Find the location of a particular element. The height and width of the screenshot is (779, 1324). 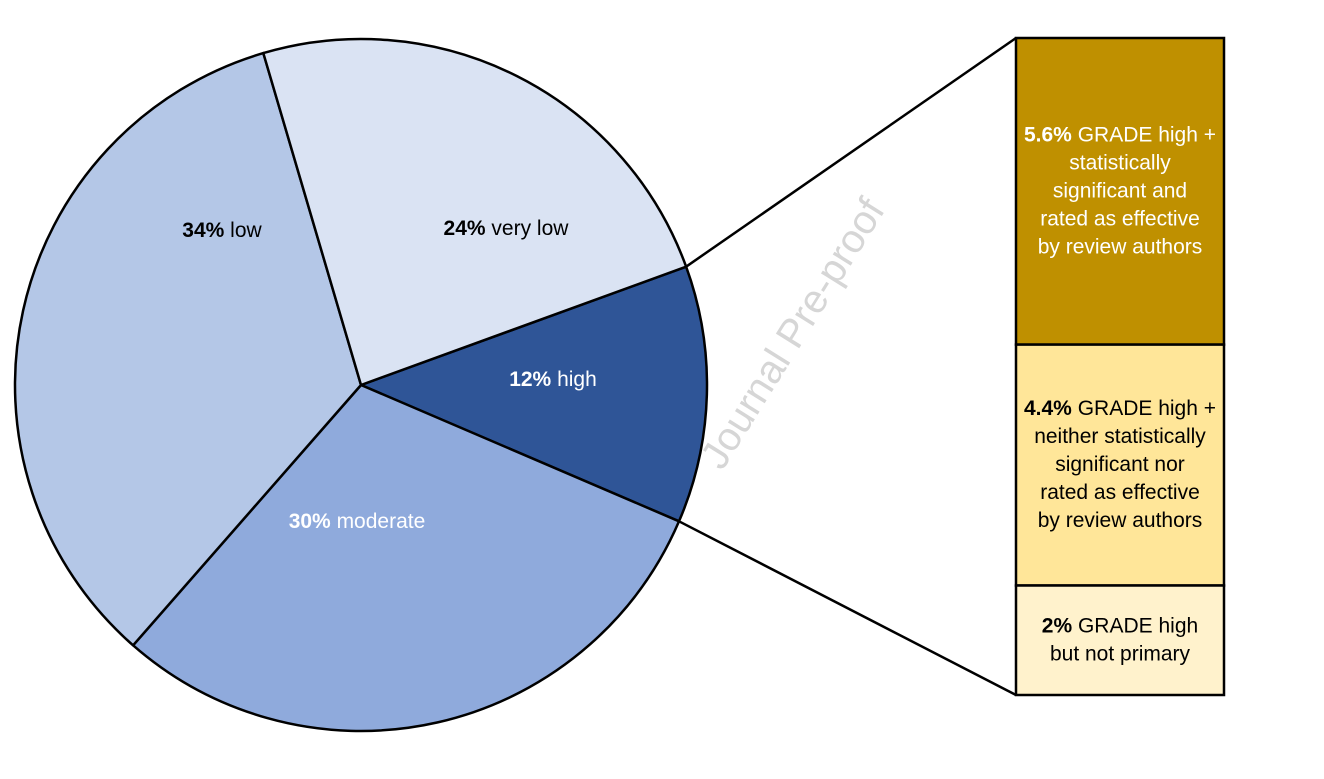

connector-line-bottom is located at coordinates (847, 608).